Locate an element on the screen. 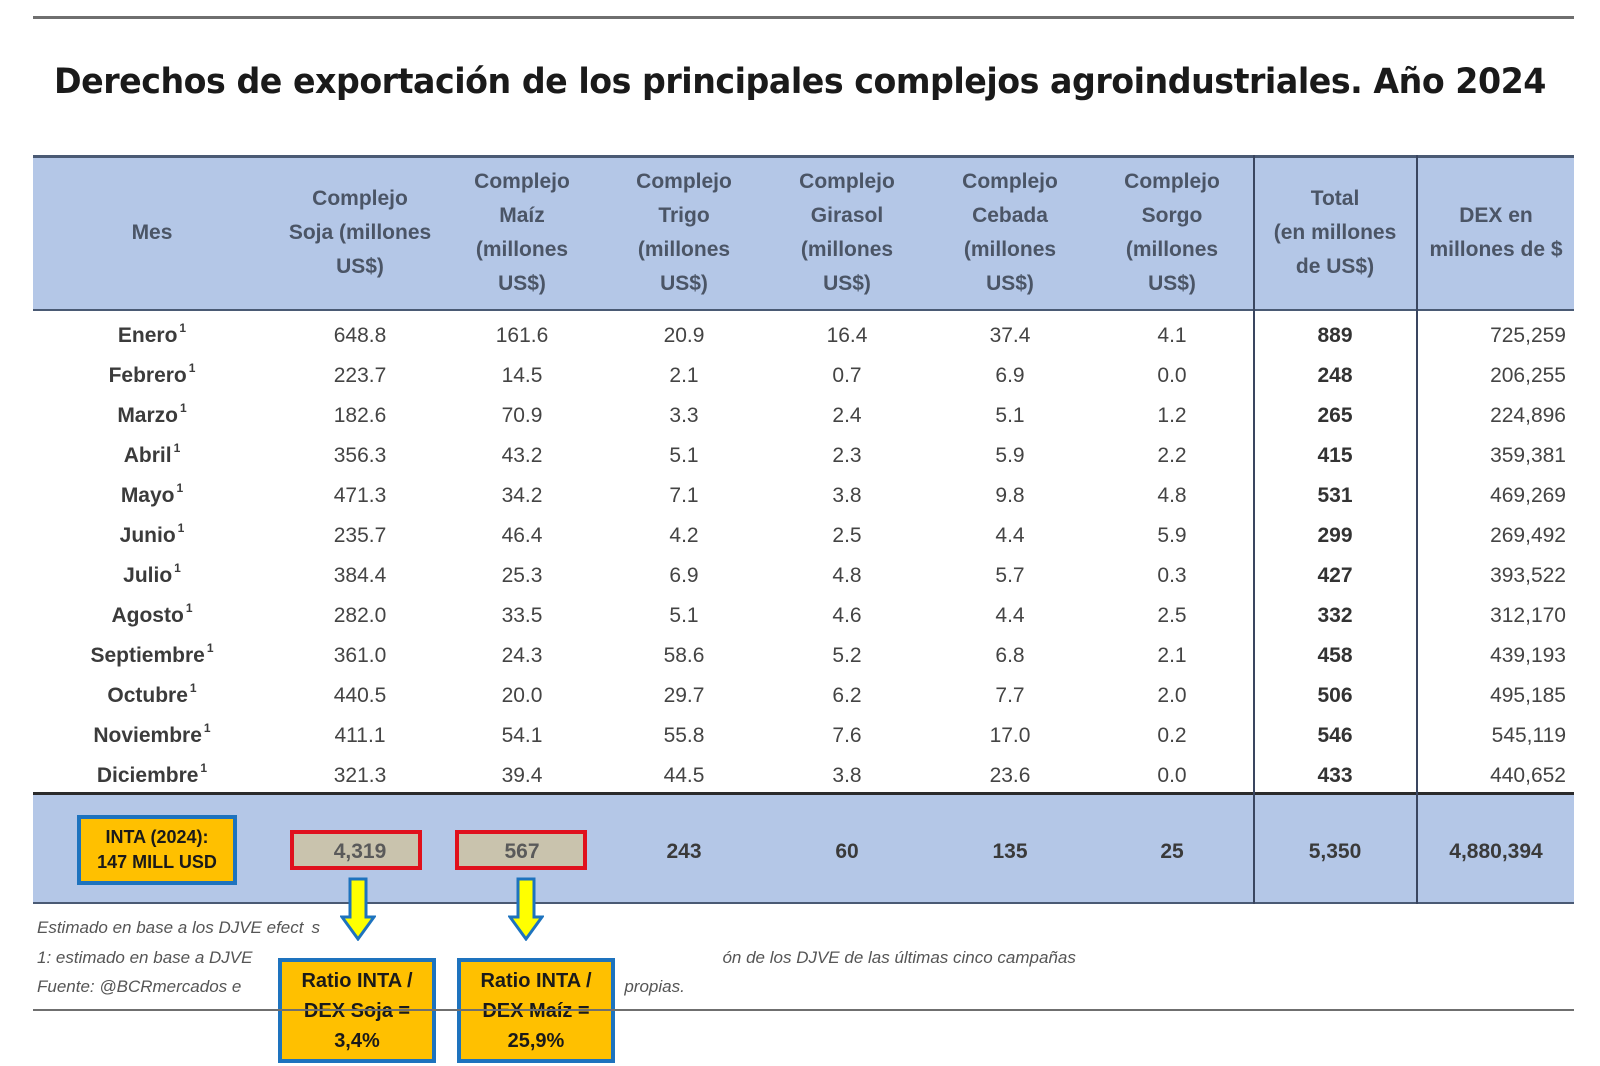 This screenshot has width=1600, height=1066. month-cell: Noviembre 1 is located at coordinates (152, 736).